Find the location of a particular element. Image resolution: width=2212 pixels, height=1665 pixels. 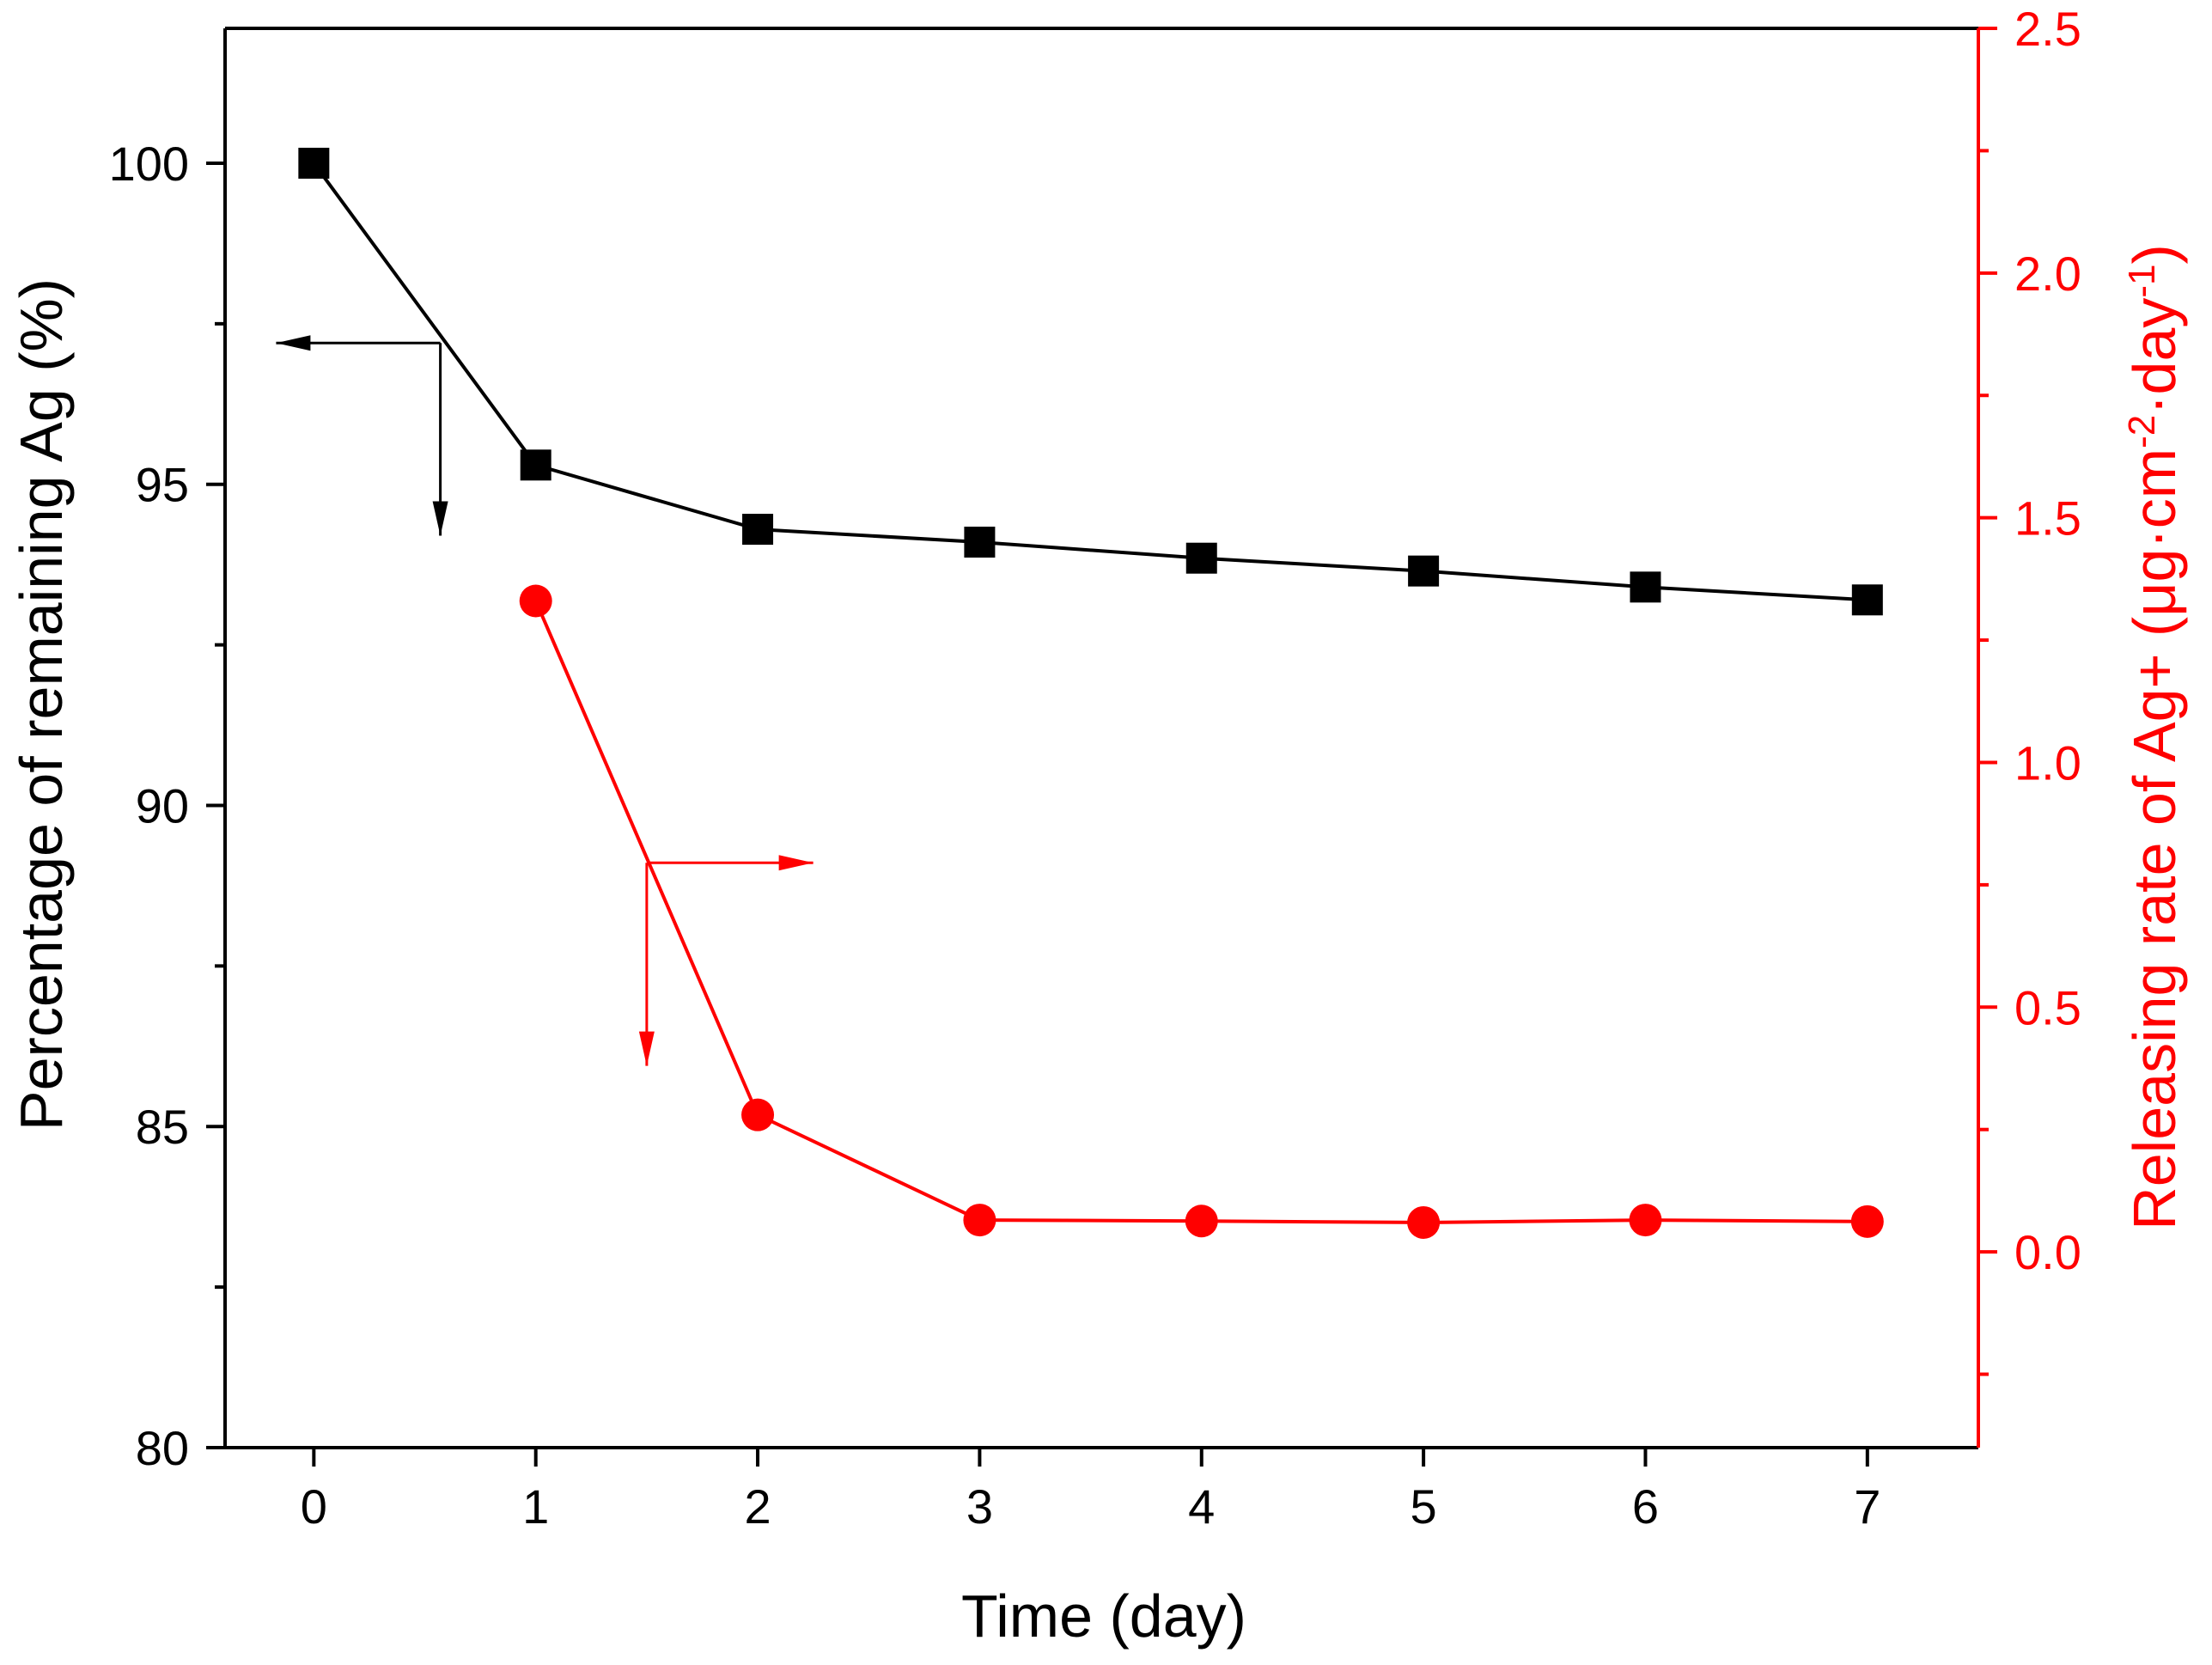

right-y-tick-label: 0.5 is located at coordinates (2047, 1007).